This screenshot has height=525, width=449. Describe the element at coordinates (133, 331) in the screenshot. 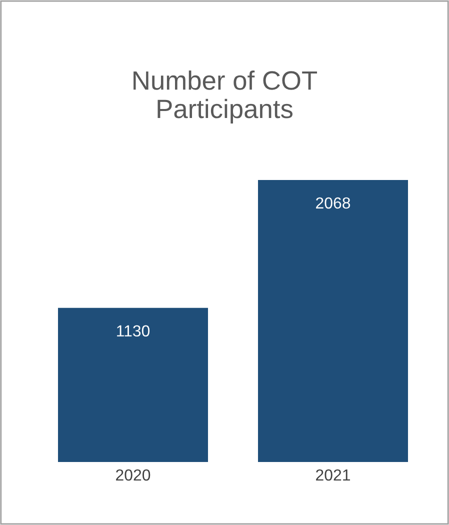

I see `data-label: 1130` at that location.